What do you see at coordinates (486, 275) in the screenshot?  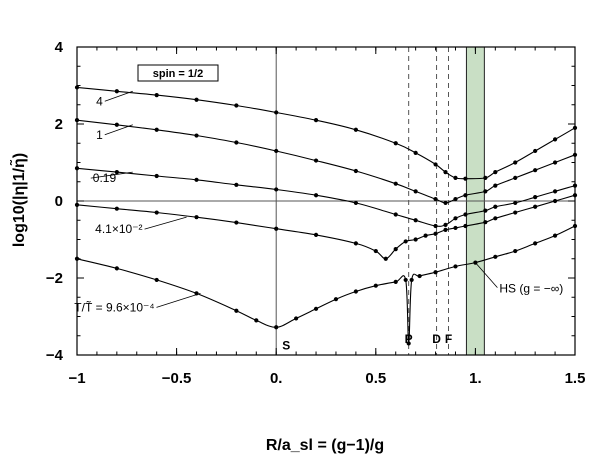 I see `hs-leader` at bounding box center [486, 275].